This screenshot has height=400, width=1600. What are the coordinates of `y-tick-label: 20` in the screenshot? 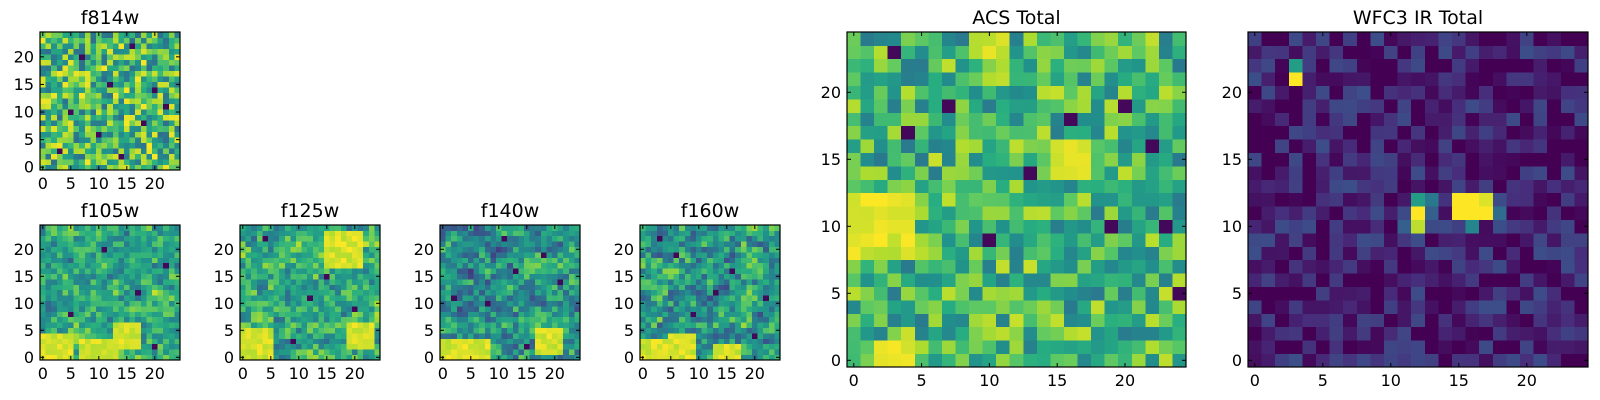 It's located at (24, 56).